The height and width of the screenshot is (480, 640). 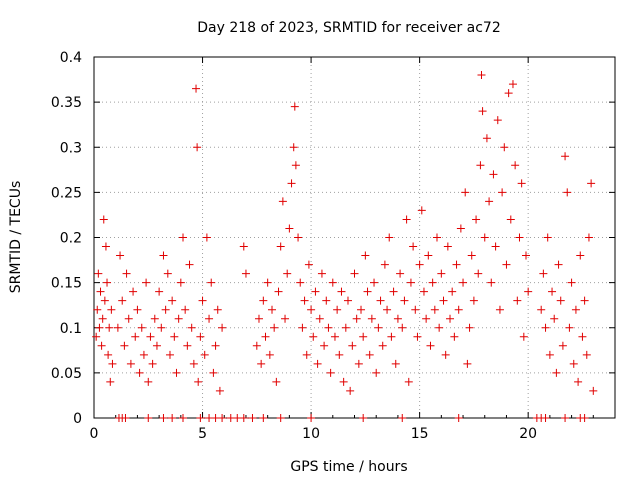 I want to click on y-tick-label: 0.3, so click(x=71, y=148).